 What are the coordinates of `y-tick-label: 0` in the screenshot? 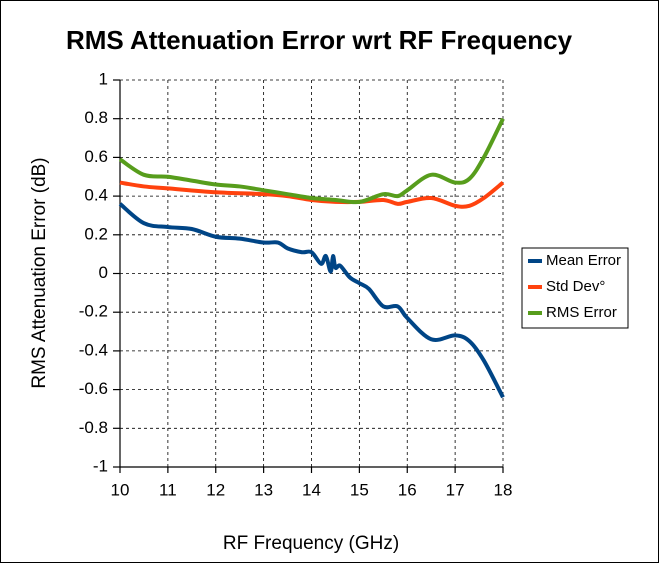 It's located at (103, 272).